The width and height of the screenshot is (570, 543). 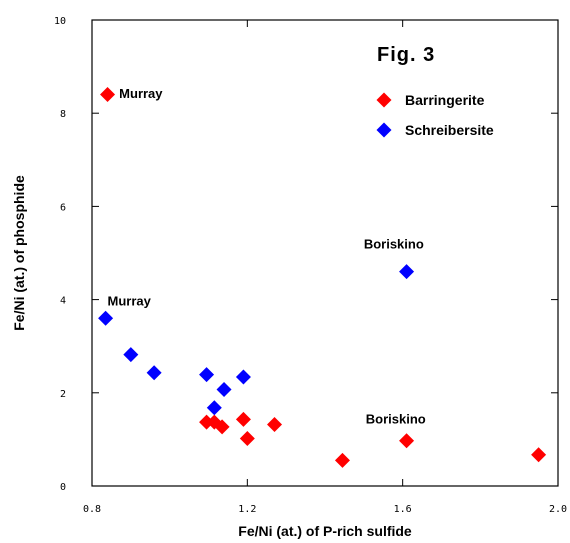 What do you see at coordinates (325, 531) in the screenshot?
I see `x-axis-title: Fe/Ni (at.) of P-rich sulfide` at bounding box center [325, 531].